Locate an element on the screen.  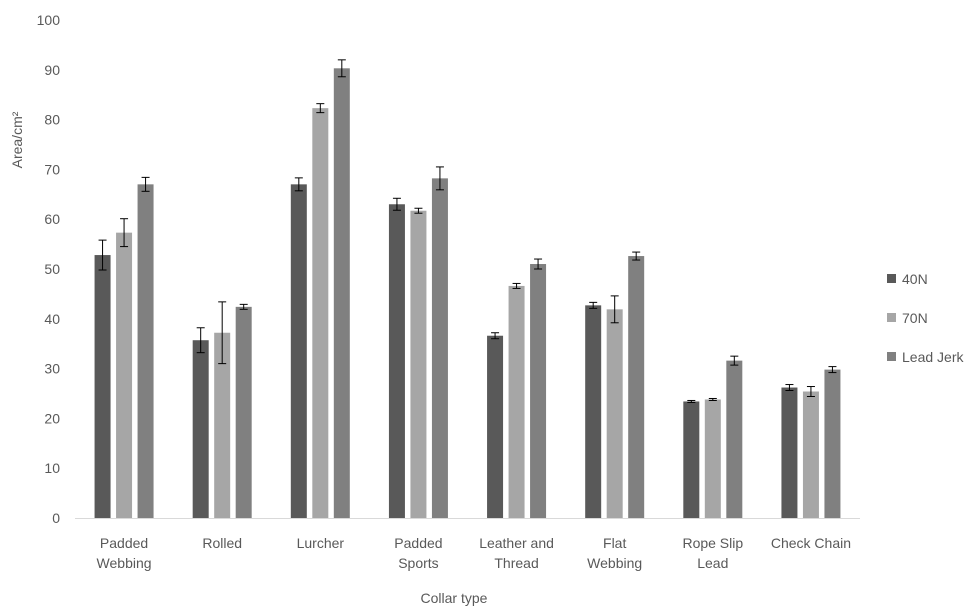
y-tick-label: 60 is located at coordinates (52, 219).